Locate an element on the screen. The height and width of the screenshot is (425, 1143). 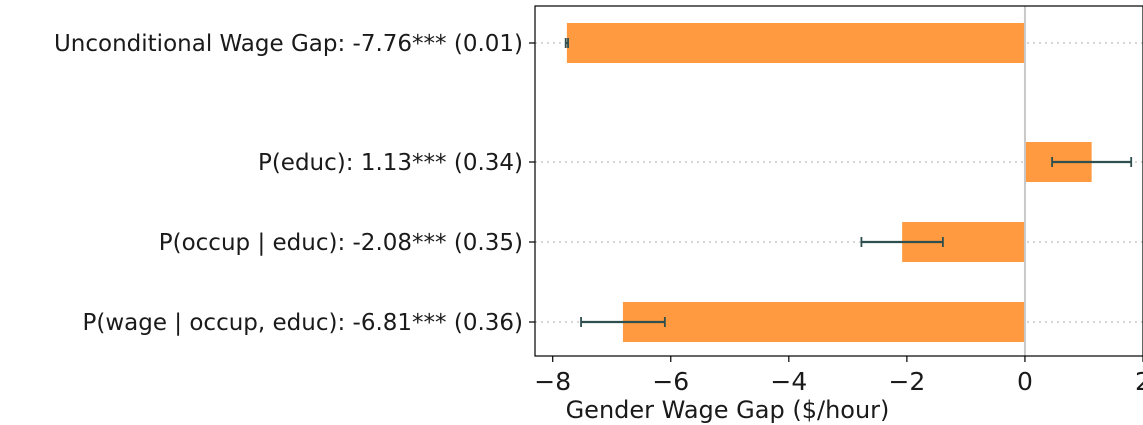
x-tick-label: −2 is located at coordinates (906, 381).